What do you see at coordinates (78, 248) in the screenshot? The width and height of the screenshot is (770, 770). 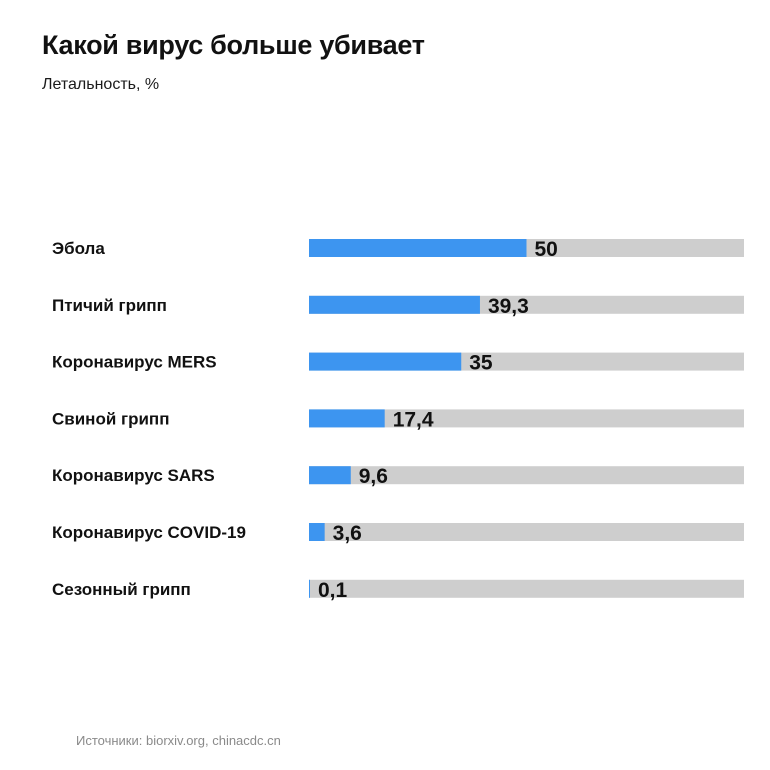 I see `category-label: Эбола` at bounding box center [78, 248].